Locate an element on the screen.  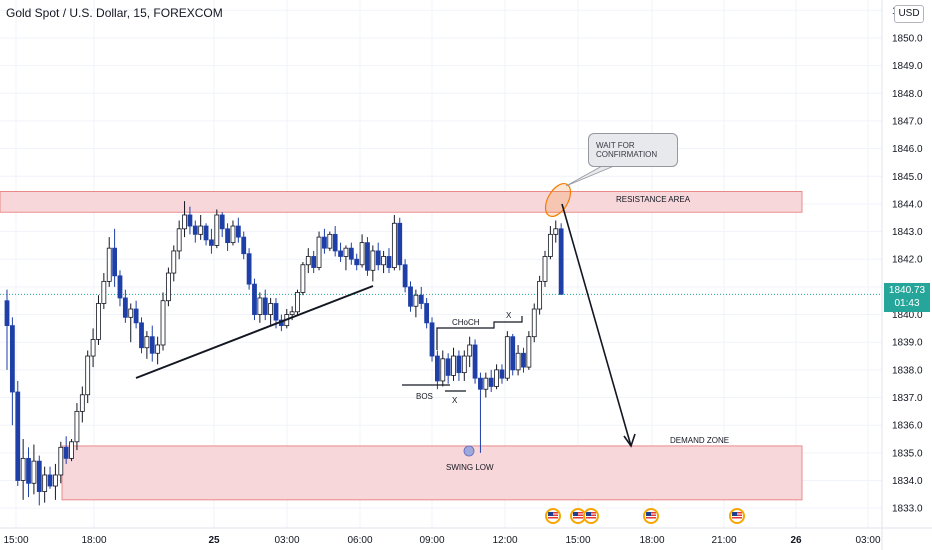
x-tick-label: 26 is located at coordinates (796, 540).